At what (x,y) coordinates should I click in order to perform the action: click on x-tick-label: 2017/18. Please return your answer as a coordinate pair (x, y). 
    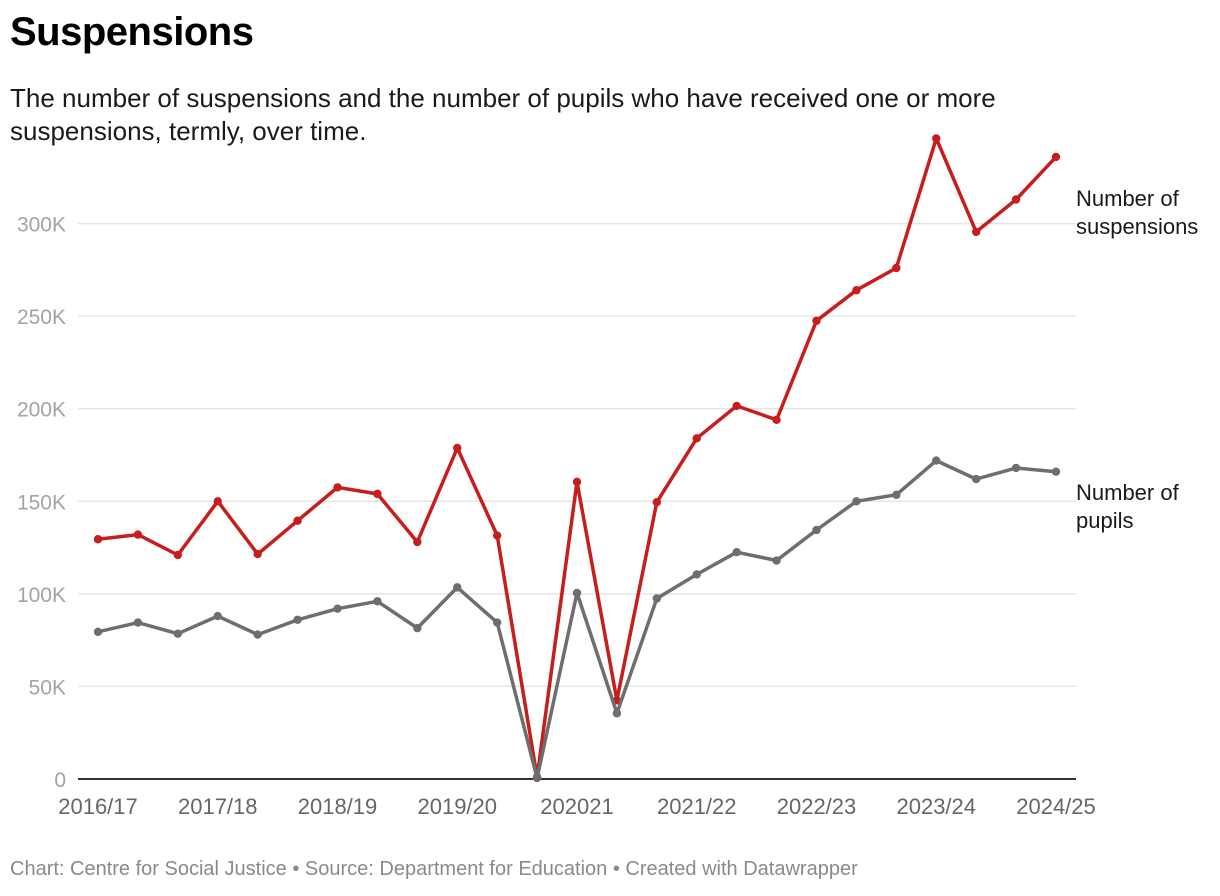
    Looking at the image, I should click on (218, 806).